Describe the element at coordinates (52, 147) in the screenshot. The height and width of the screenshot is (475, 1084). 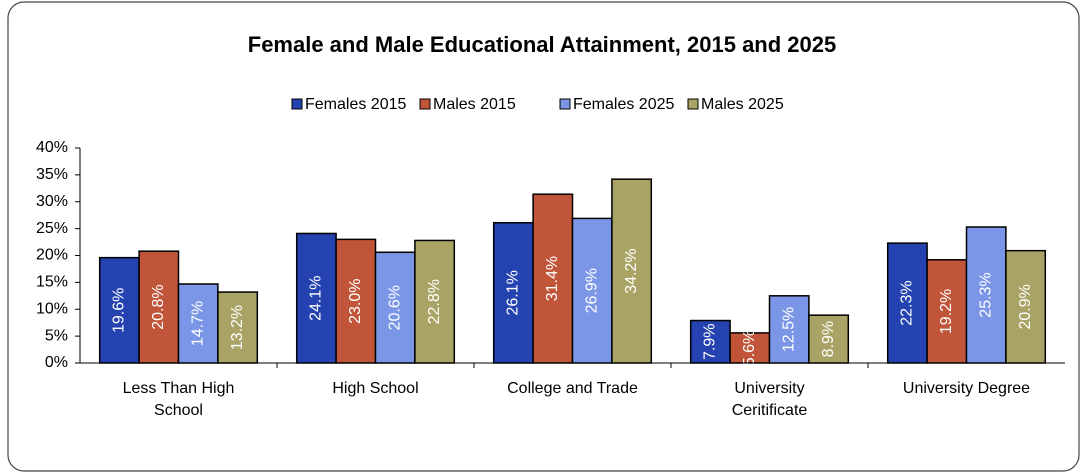
I see `y-tick-label: 40%` at that location.